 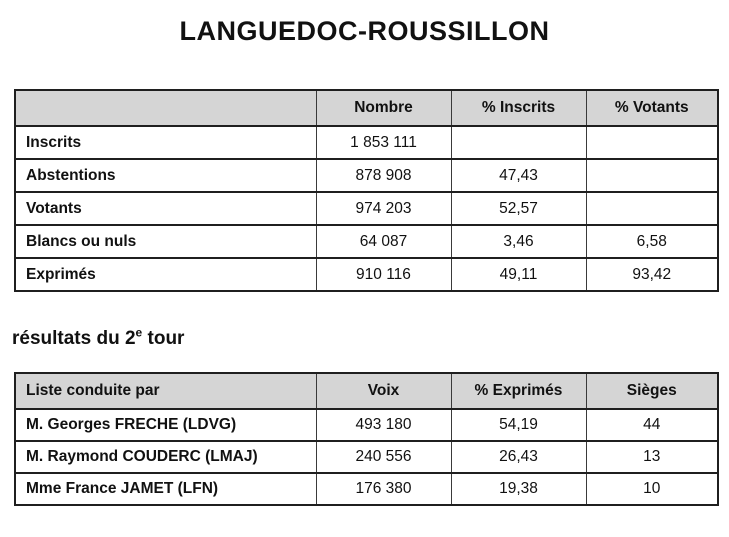 I want to click on cell-exprimes-pct: 54,19, so click(x=518, y=425).